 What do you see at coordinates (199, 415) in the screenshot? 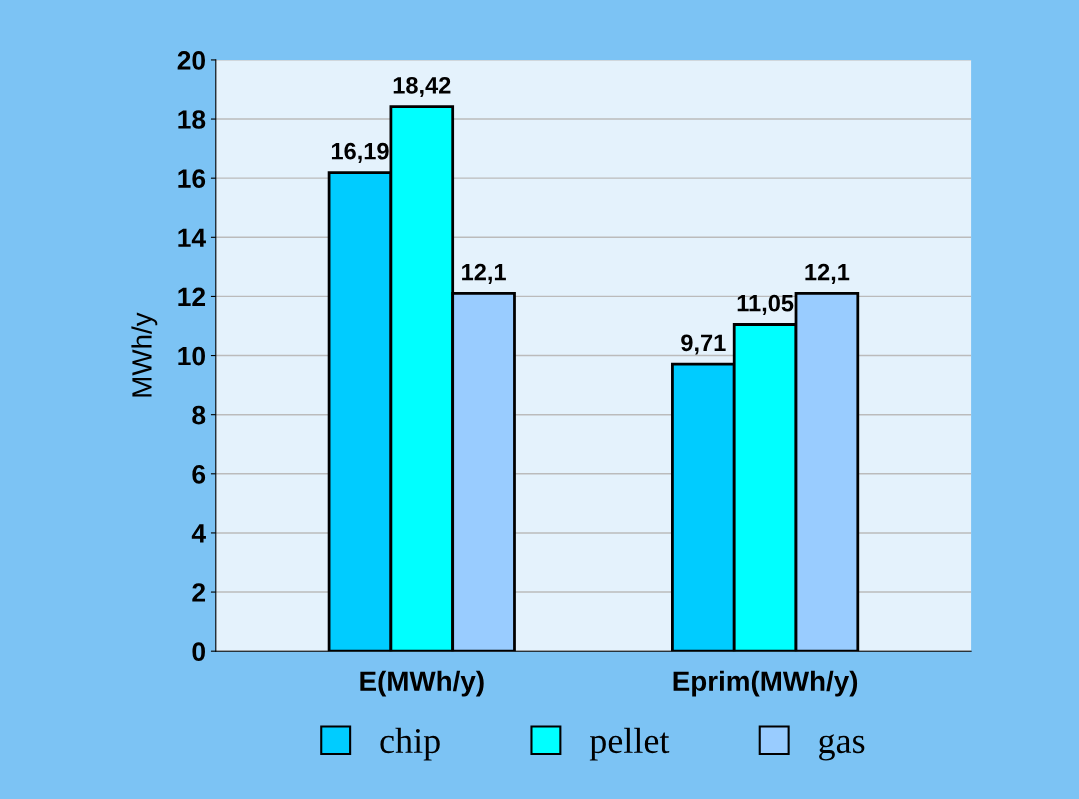
I see `y-tick-label: 8` at bounding box center [199, 415].